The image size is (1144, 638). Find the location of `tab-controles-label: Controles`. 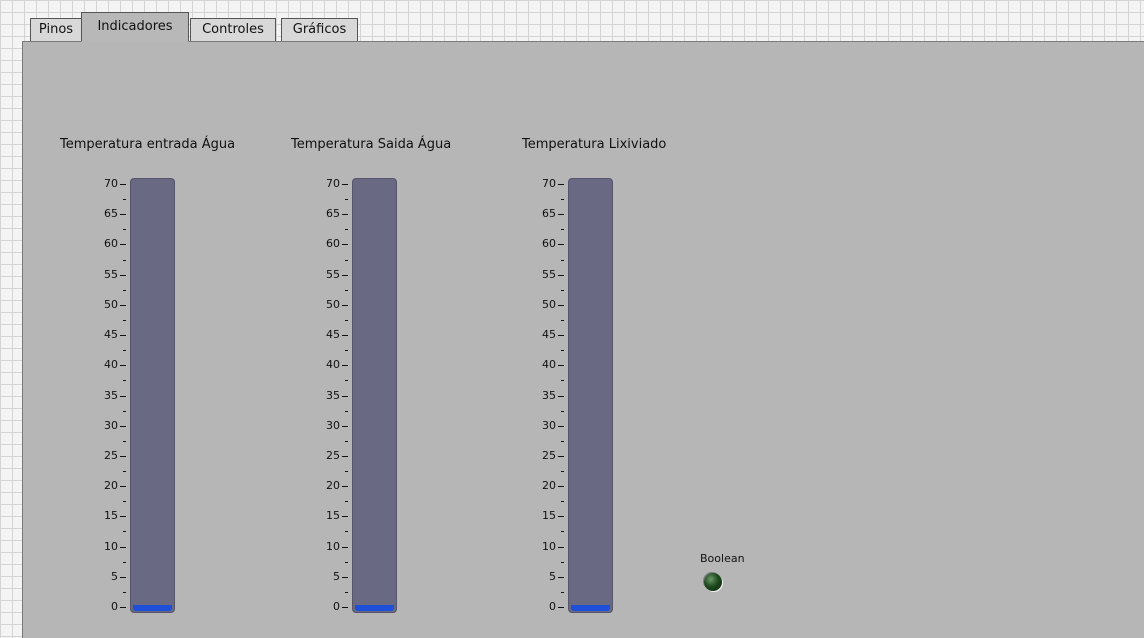

tab-controles-label: Controles is located at coordinates (233, 29).